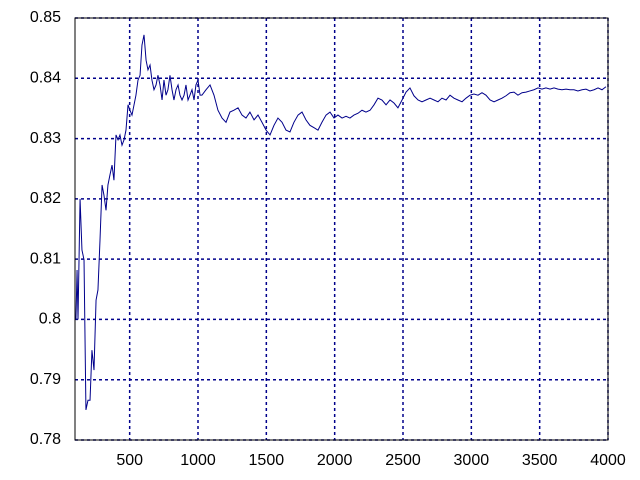  What do you see at coordinates (335, 460) in the screenshot?
I see `x-tick-label: 2000` at bounding box center [335, 460].